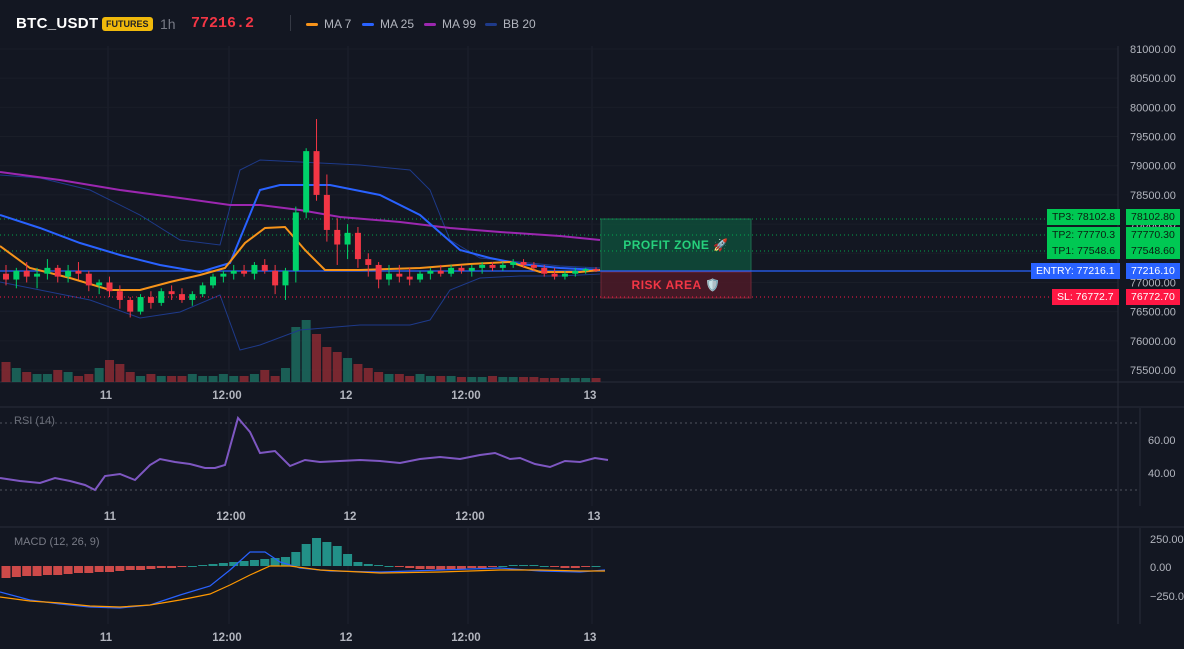 Image resolution: width=1184 pixels, height=649 pixels. I want to click on rsi-tick-label: 40.00, so click(1162, 474).